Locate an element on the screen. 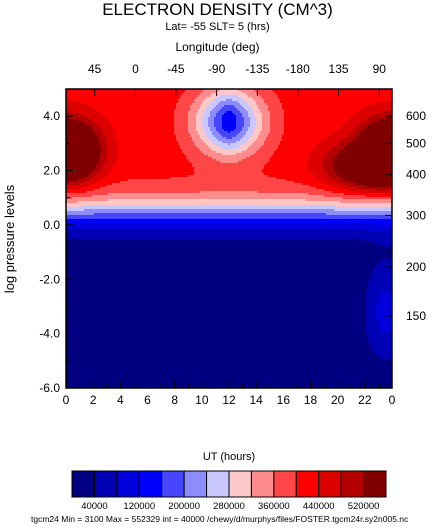 Image resolution: width=435 pixels, height=528 pixels. x-tick-label: 8 is located at coordinates (174, 400).